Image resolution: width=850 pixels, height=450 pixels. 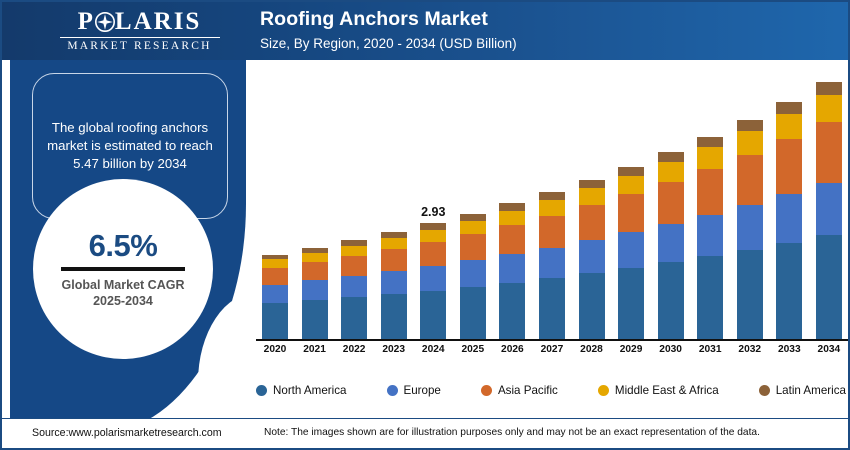 I want to click on source-link: Source:www.polarismarketresearch.com, so click(x=127, y=433).